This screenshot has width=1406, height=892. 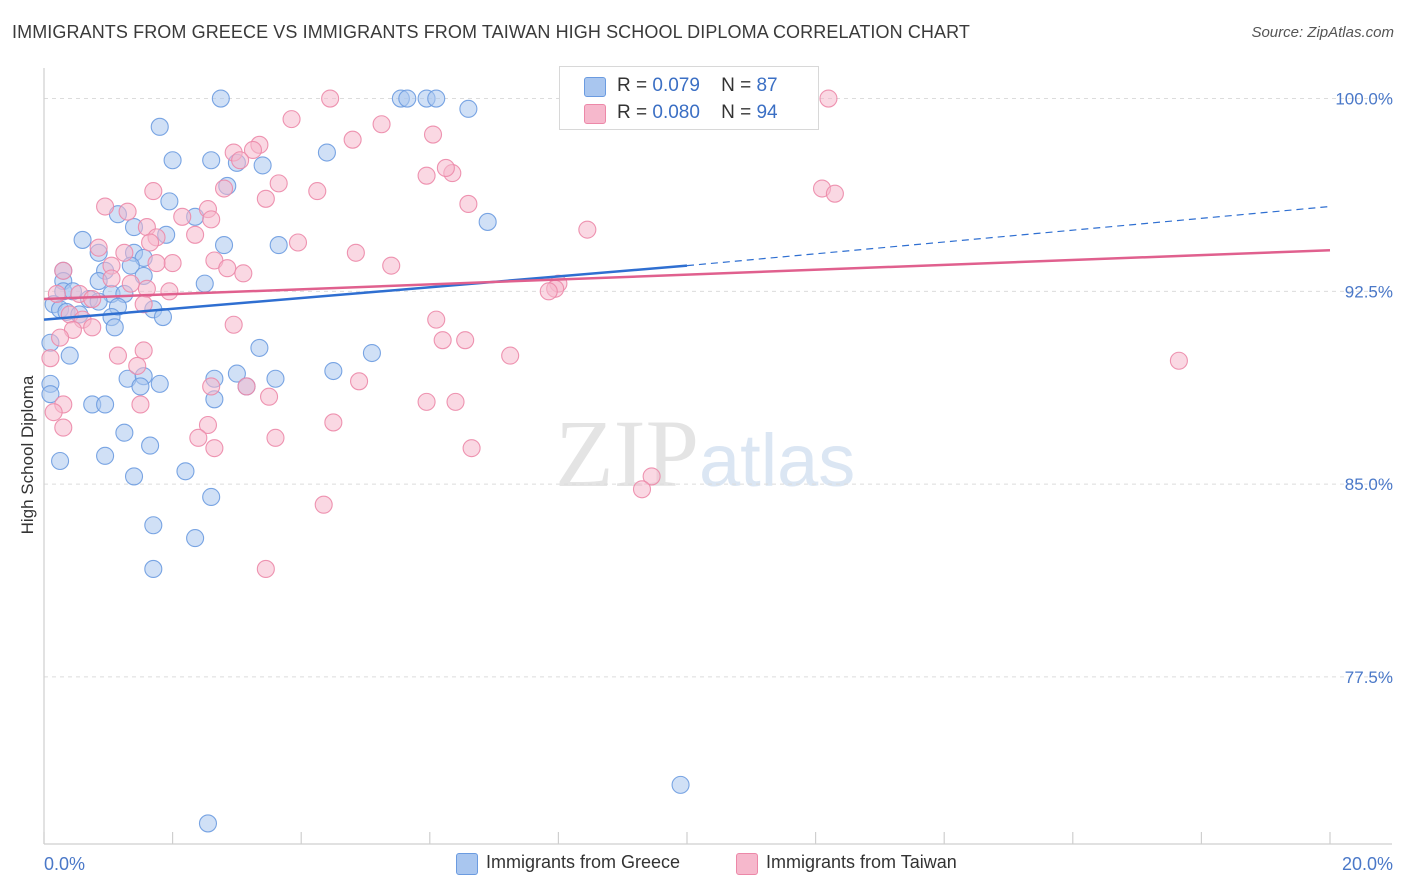 I want to click on legend-r-value-greece: 0.079, so click(x=676, y=85).